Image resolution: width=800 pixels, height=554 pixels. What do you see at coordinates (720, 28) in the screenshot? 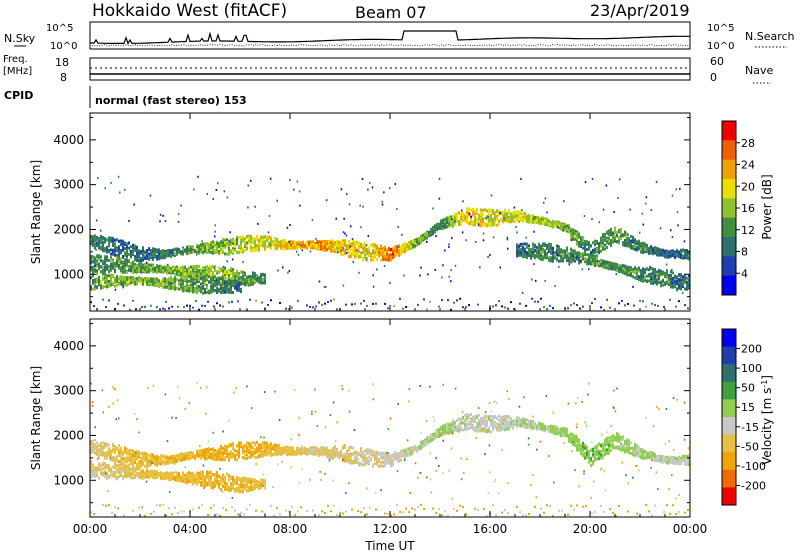
I see `noise-right-tick-top: 10^5` at bounding box center [720, 28].